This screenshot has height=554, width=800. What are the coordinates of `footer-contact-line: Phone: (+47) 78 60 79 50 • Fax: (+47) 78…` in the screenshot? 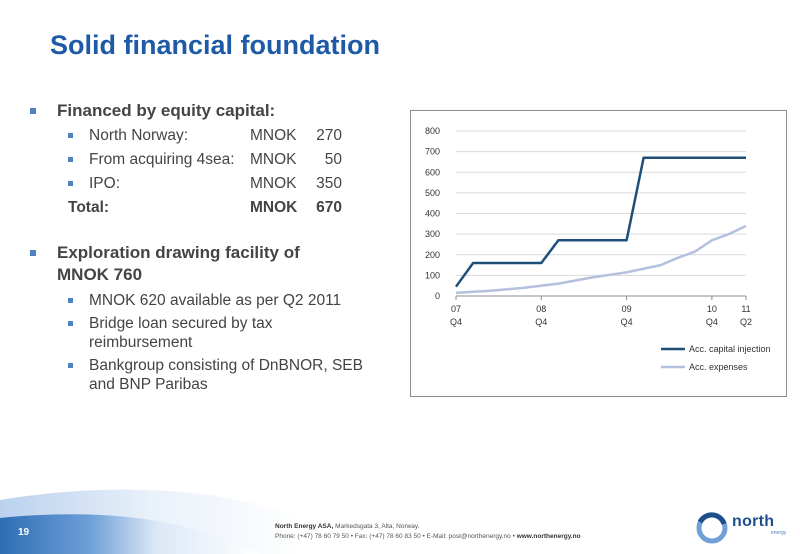 It's located at (395, 536).